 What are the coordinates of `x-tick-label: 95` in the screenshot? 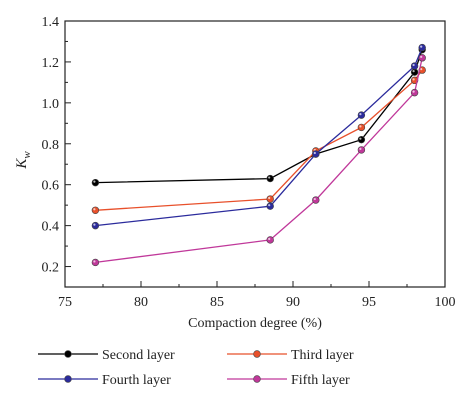 It's located at (369, 302).